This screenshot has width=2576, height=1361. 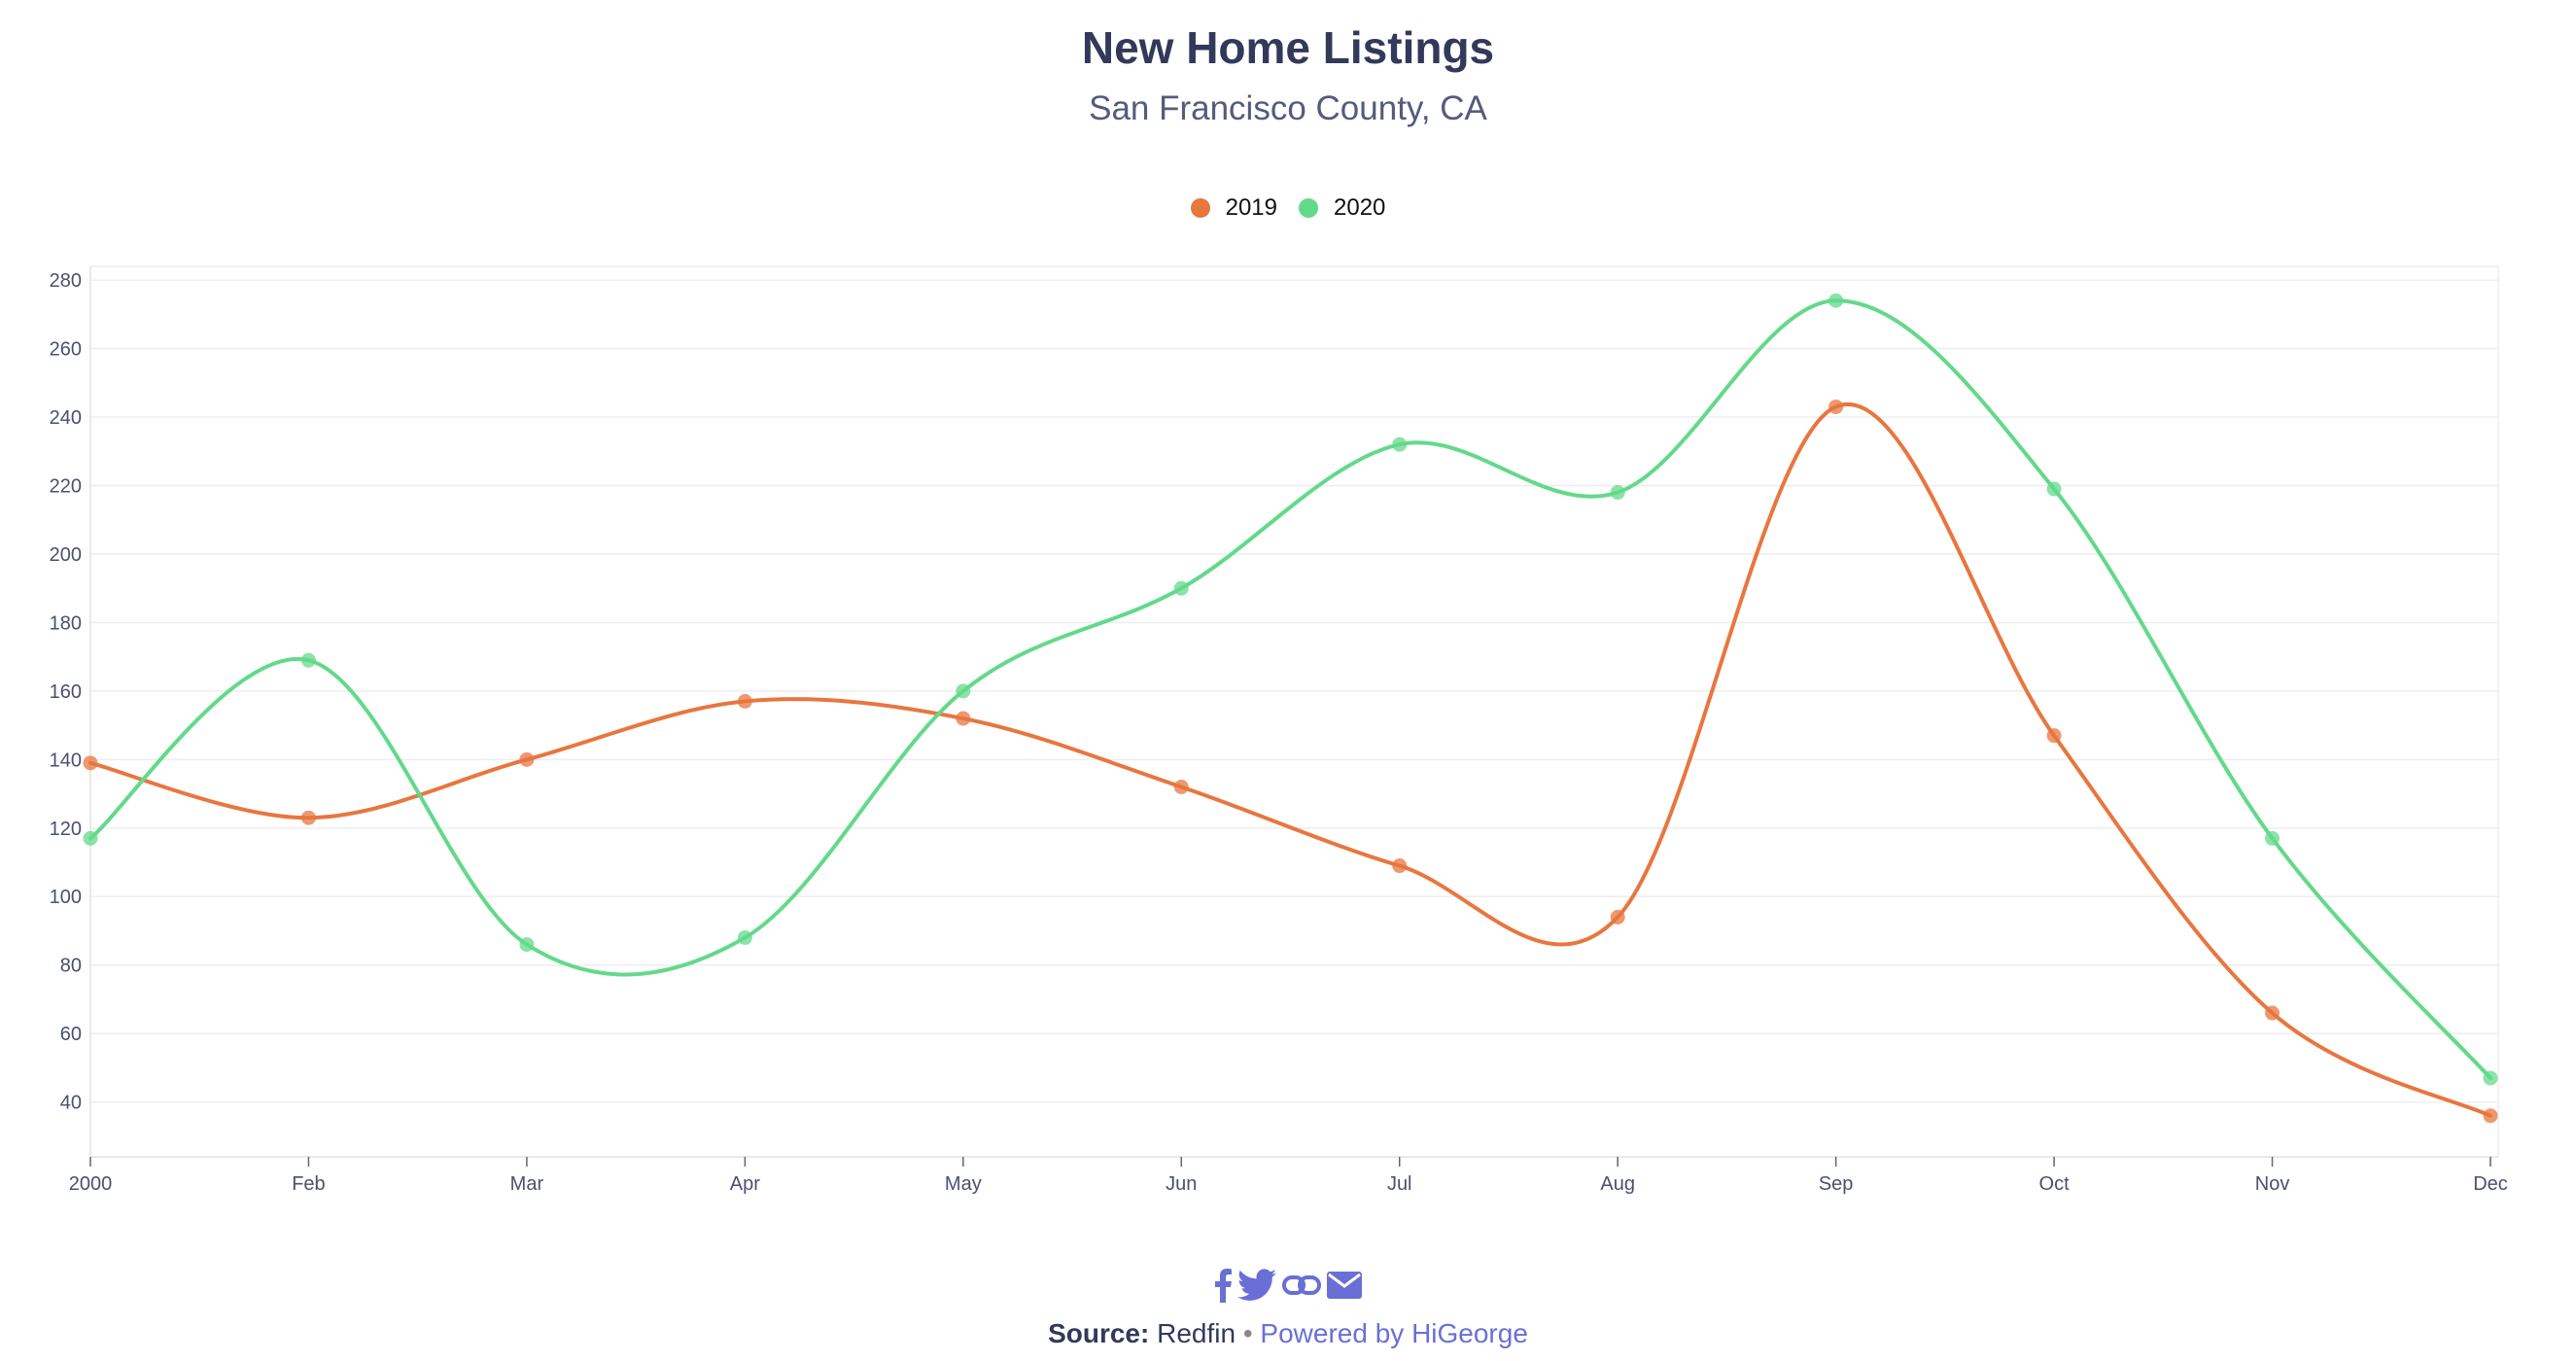 What do you see at coordinates (1394, 1333) in the screenshot?
I see `powered-by-link: Powered by HiGeorge` at bounding box center [1394, 1333].